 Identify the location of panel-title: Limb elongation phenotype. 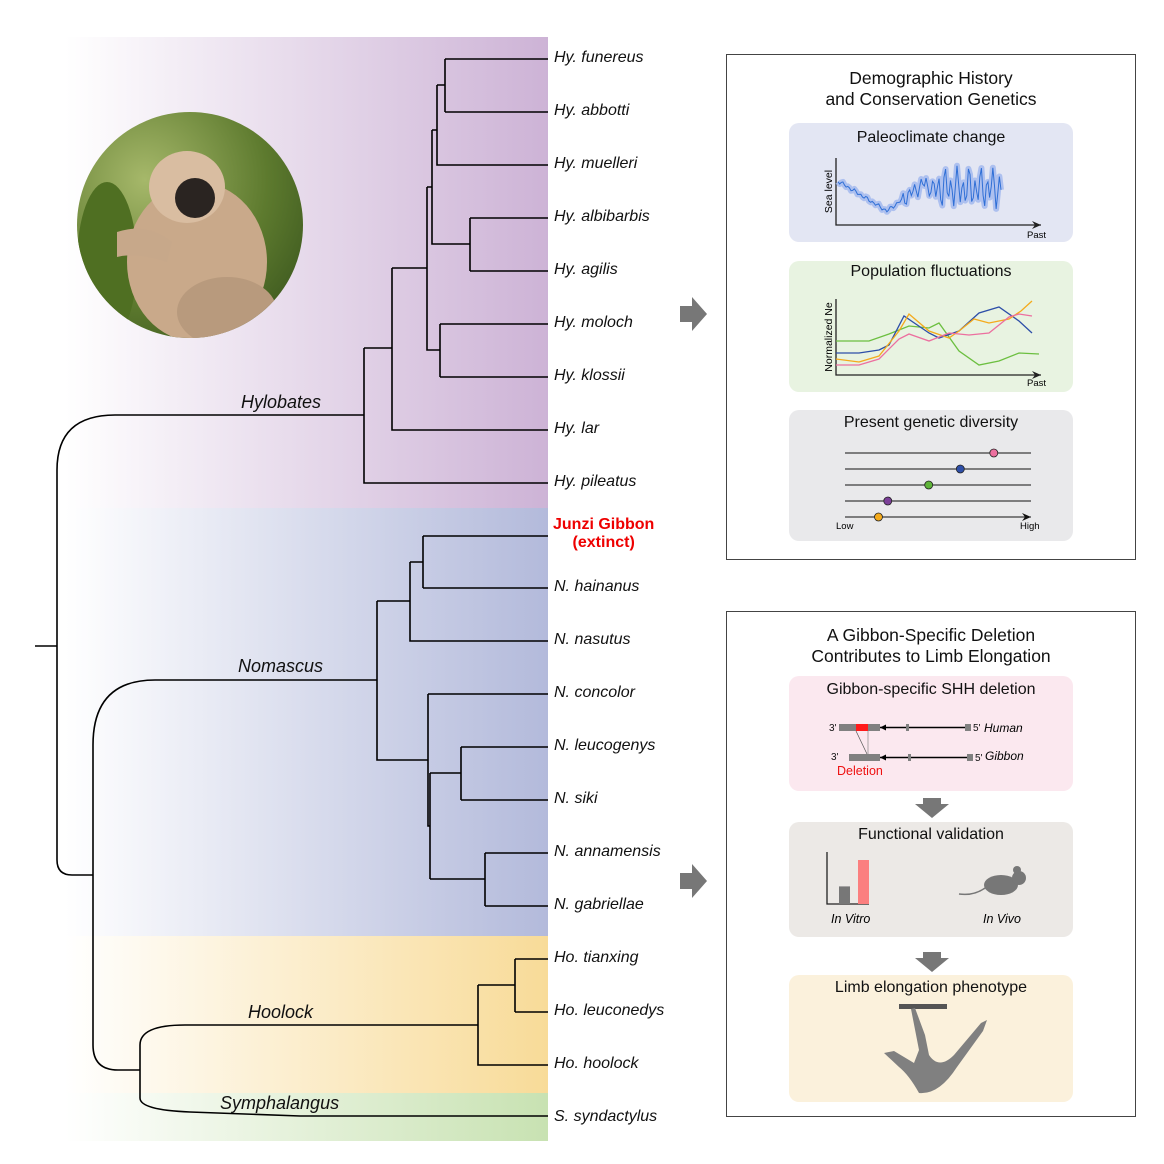
(931, 987).